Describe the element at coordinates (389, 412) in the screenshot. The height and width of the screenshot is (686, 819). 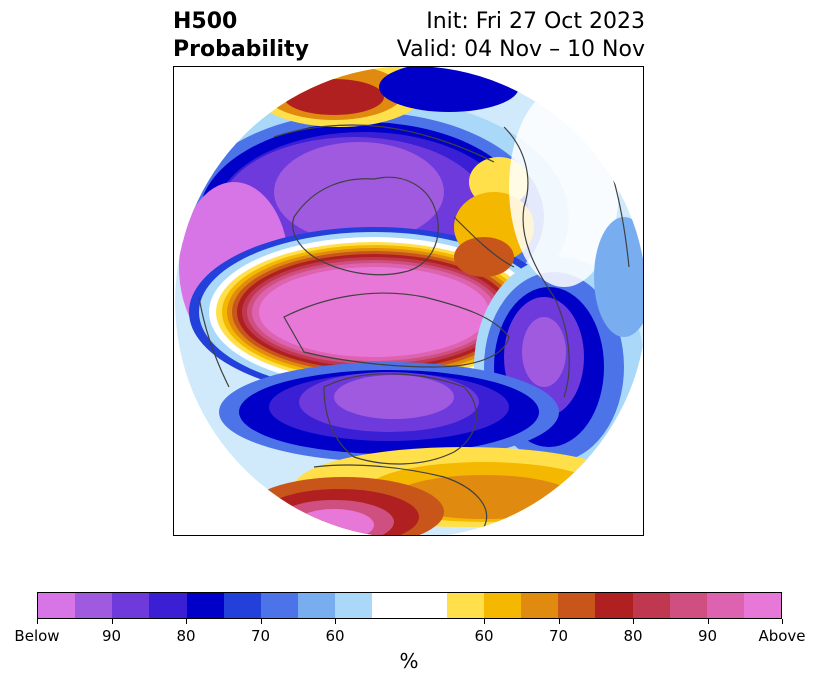
I see `below-anomaly-south` at that location.